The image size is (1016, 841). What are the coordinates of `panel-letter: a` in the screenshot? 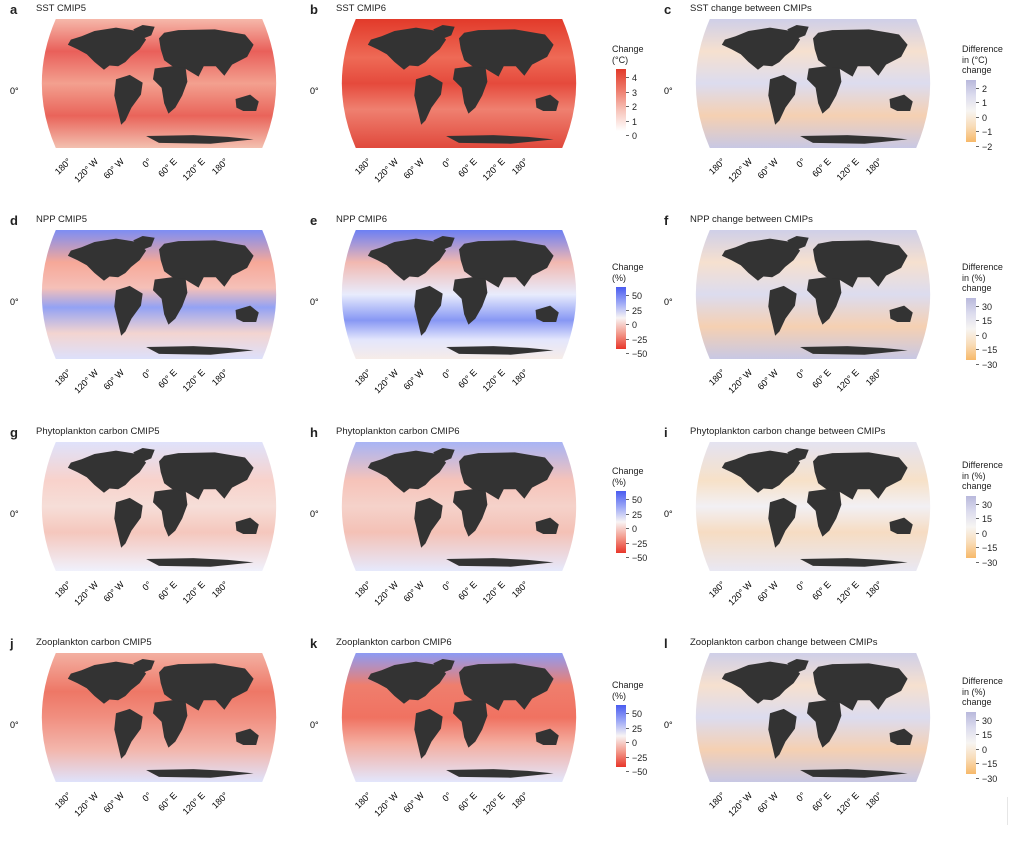 It's located at (14, 9).